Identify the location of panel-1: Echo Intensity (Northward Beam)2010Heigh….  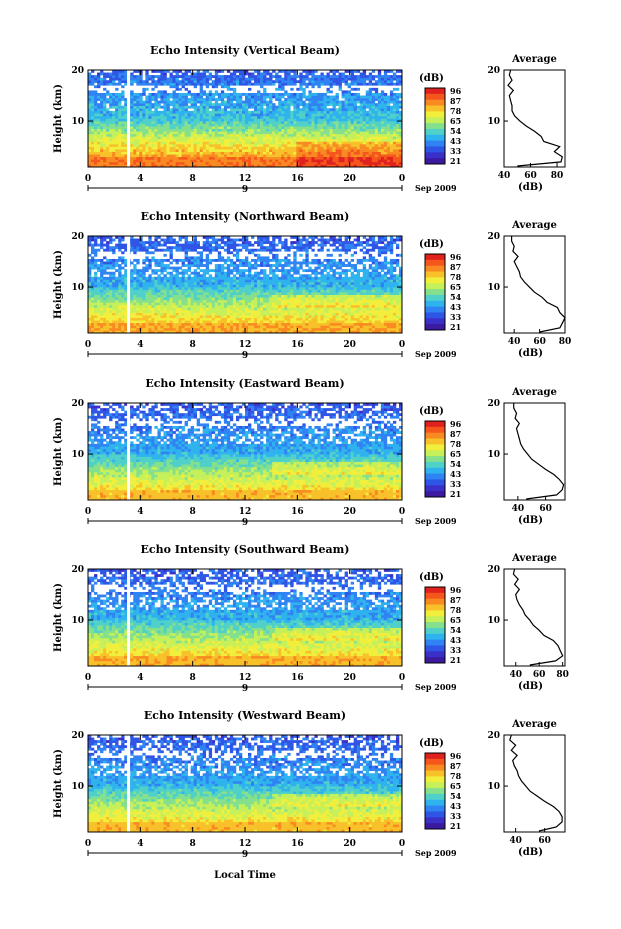
(312, 285).